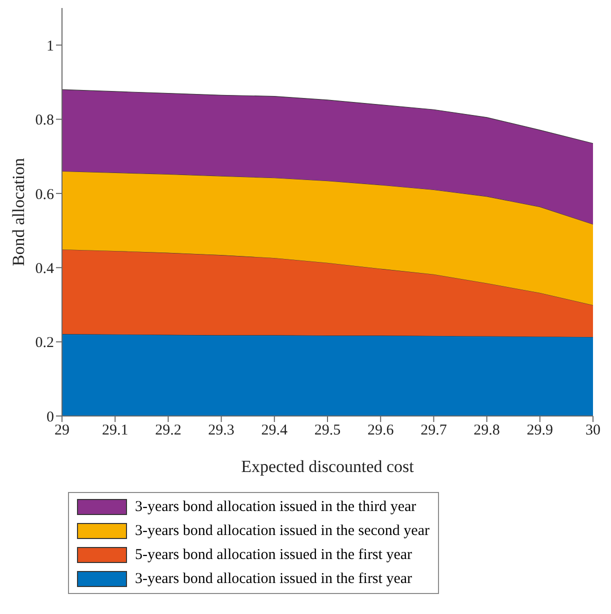  What do you see at coordinates (62, 430) in the screenshot?
I see `x-tick-label: 29` at bounding box center [62, 430].